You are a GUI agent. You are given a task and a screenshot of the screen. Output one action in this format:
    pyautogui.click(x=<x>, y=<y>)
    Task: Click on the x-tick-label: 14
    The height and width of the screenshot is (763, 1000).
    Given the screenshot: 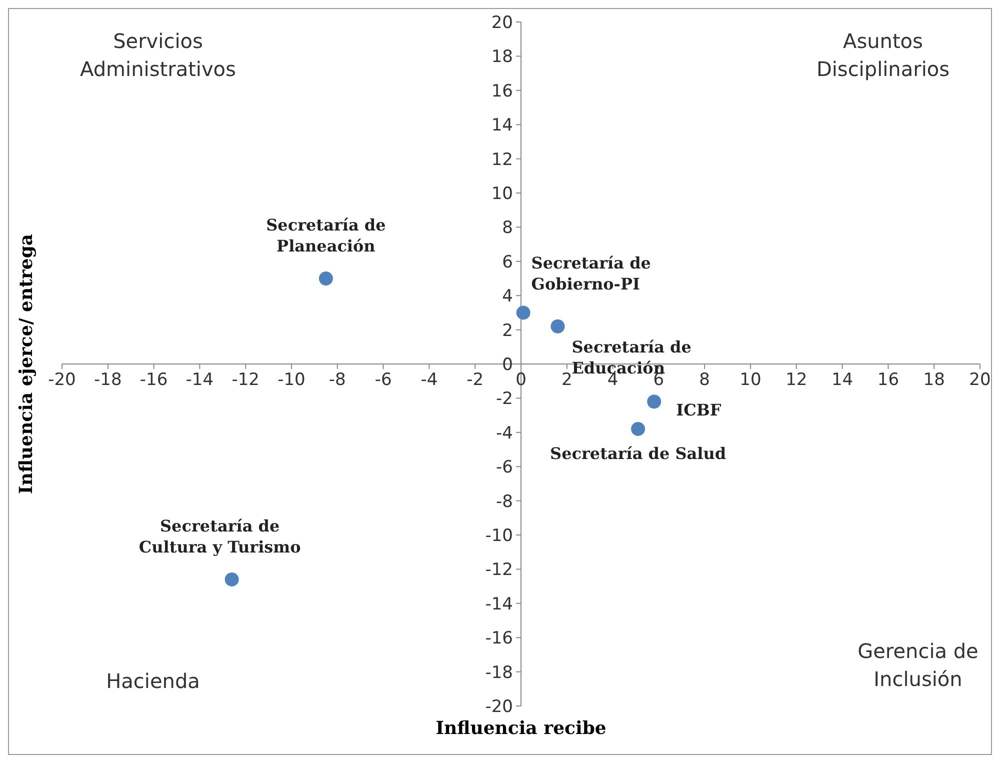 What is the action you would take?
    pyautogui.click(x=842, y=380)
    